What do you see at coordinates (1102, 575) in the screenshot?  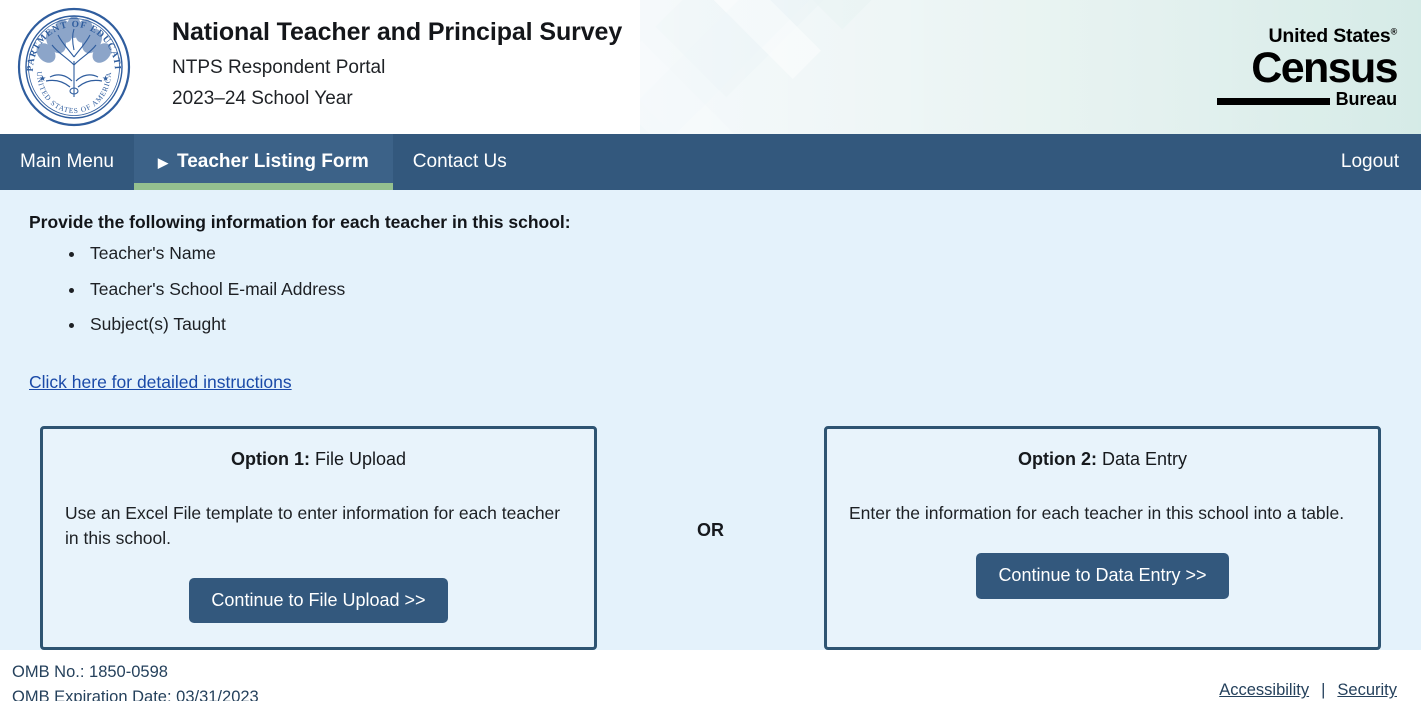 I see `continue-to-data-entry-button: Continue to Data Entry >>` at bounding box center [1102, 575].